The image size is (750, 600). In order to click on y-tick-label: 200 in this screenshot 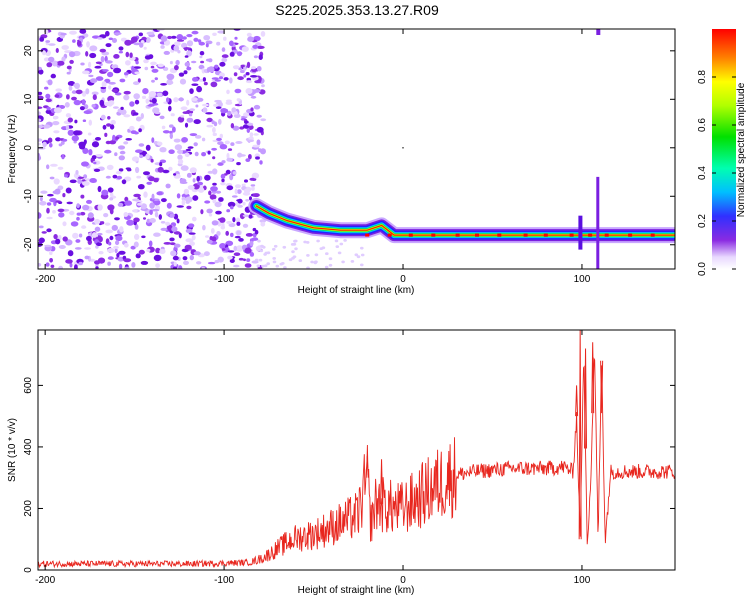, I will do `click(28, 508)`.